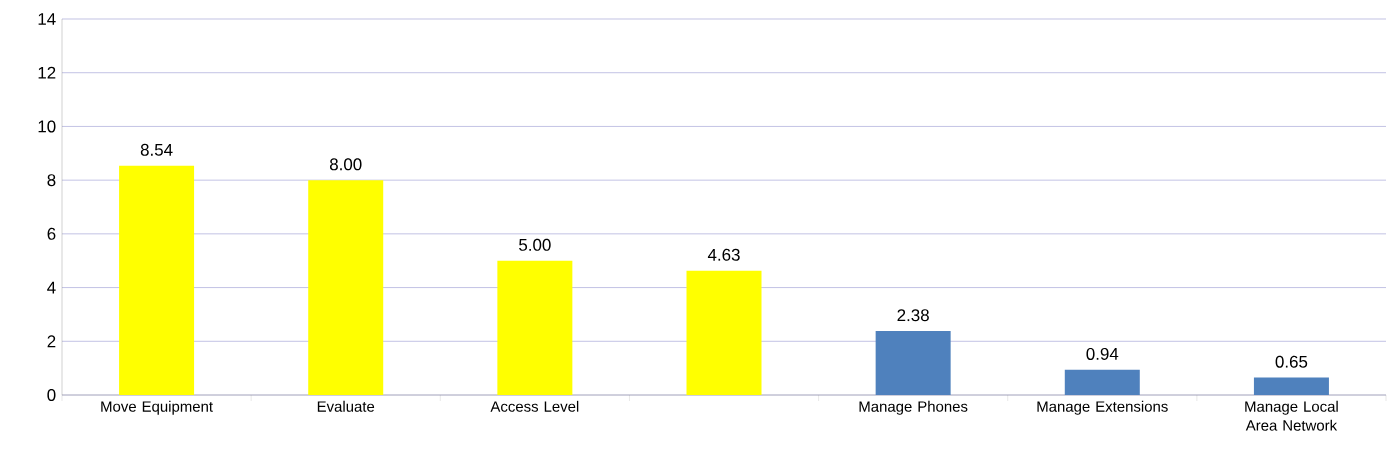 The image size is (1396, 459). Describe the element at coordinates (51, 395) in the screenshot. I see `y-tick-label: 0` at that location.